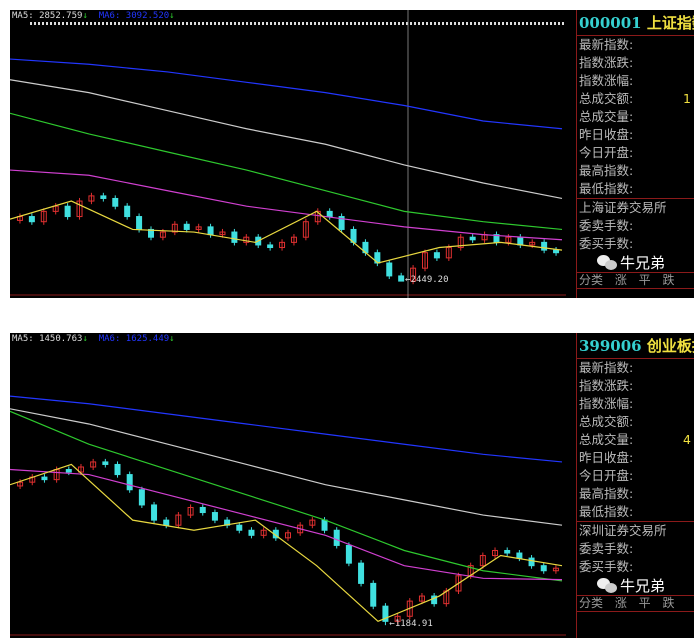 This screenshot has height=643, width=694. I want to click on ma-green-line, so click(286, 171).